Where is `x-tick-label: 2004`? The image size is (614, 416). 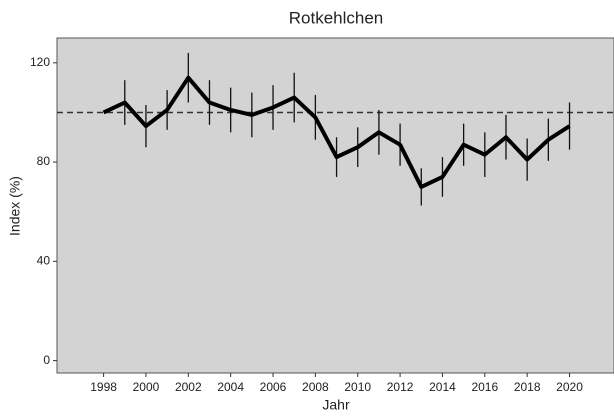
x-tick-label: 2004 is located at coordinates (230, 387).